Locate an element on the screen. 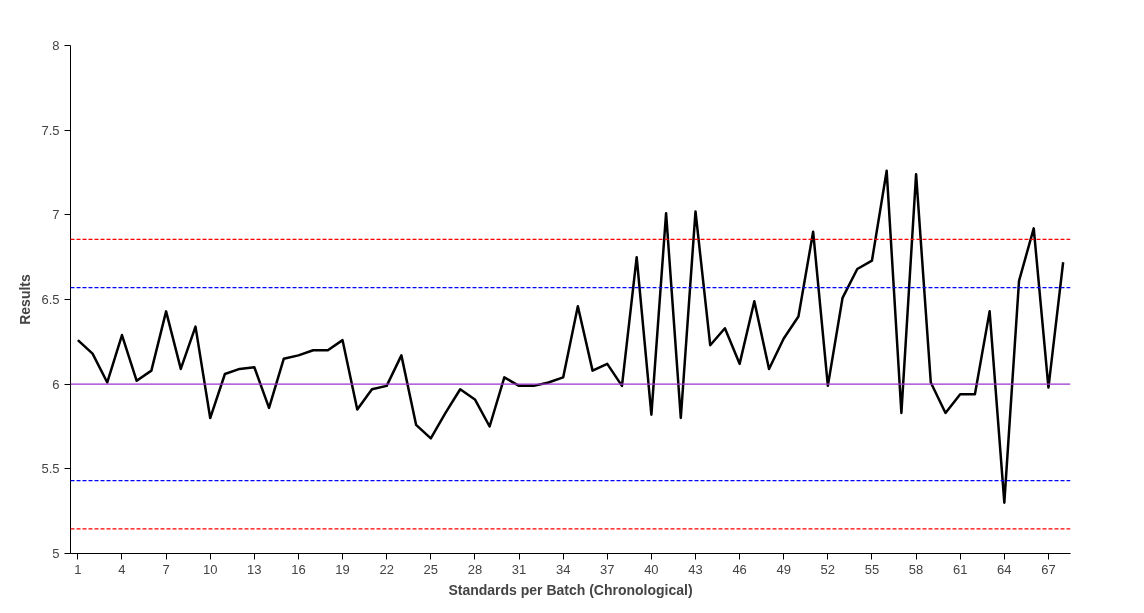  x-tick-label: 4 is located at coordinates (122, 569).